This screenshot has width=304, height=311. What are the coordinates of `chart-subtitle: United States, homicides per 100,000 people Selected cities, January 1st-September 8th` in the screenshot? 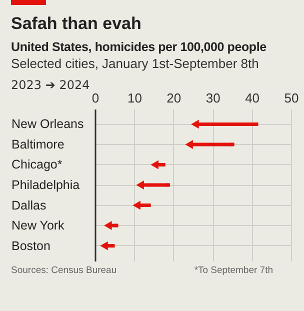 It's located at (139, 55).